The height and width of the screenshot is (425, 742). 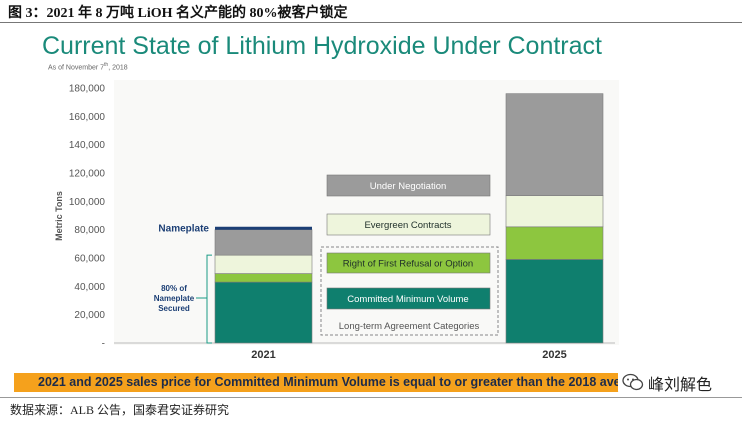 What do you see at coordinates (183, 228) in the screenshot?
I see `nameplate-label: Nameplate` at bounding box center [183, 228].